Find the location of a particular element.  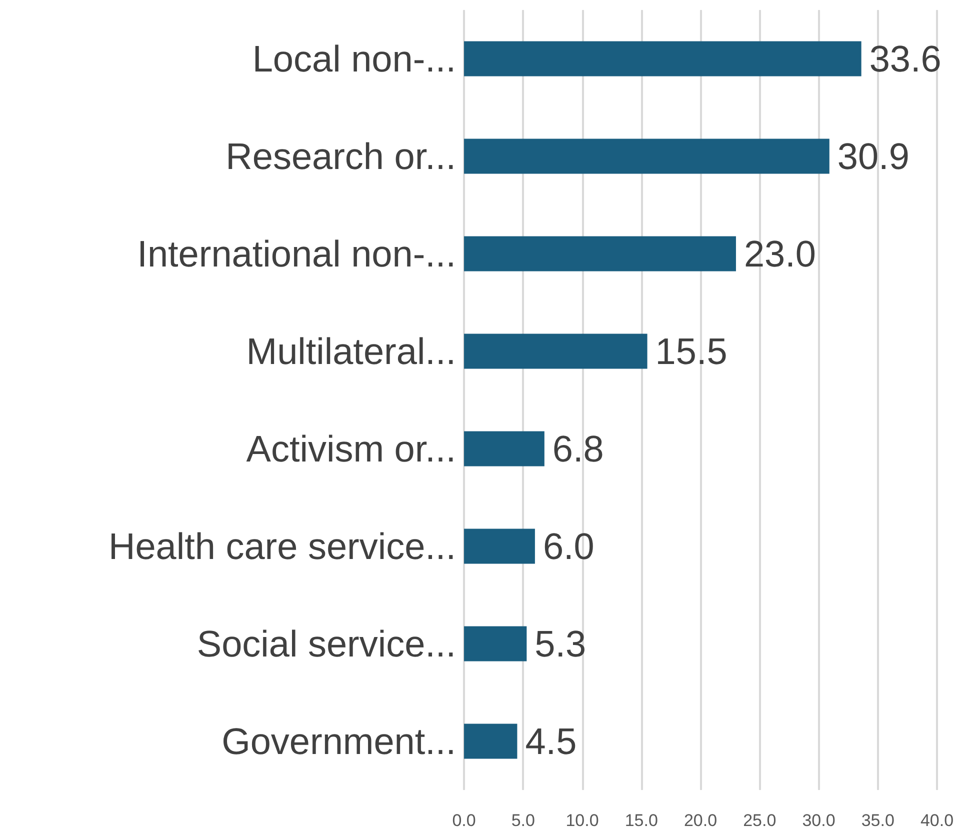

x-tick-label: 0.0 is located at coordinates (464, 820).